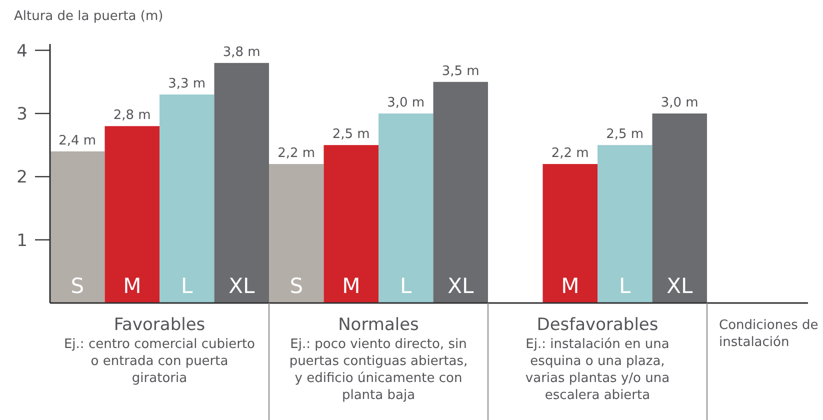  What do you see at coordinates (89, 16) in the screenshot?
I see `y-axis-title: Altura de la puerta (m)` at bounding box center [89, 16].